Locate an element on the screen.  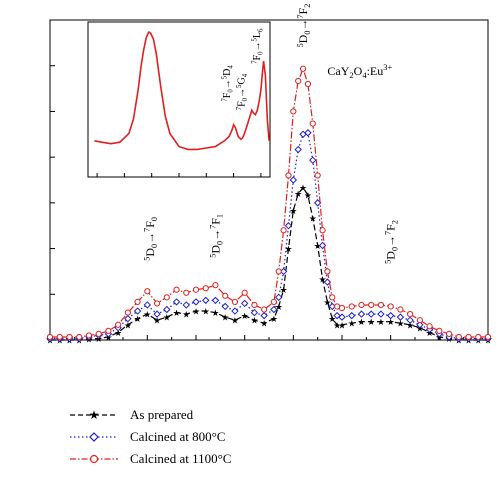
transition-label: 7F0→5L6 is located at coordinates (257, 46).